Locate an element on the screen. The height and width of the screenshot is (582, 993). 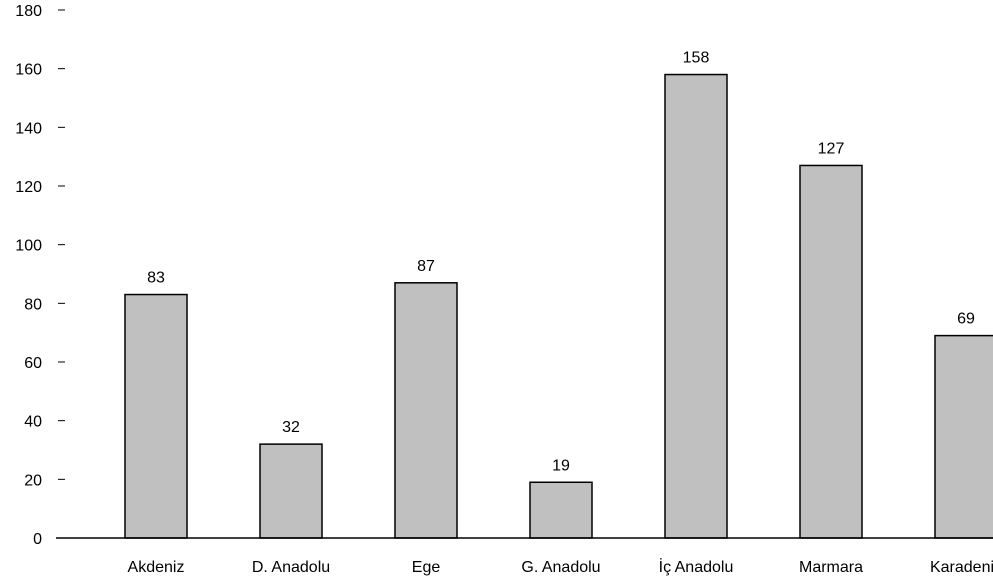
data-label: 32 is located at coordinates (291, 427).